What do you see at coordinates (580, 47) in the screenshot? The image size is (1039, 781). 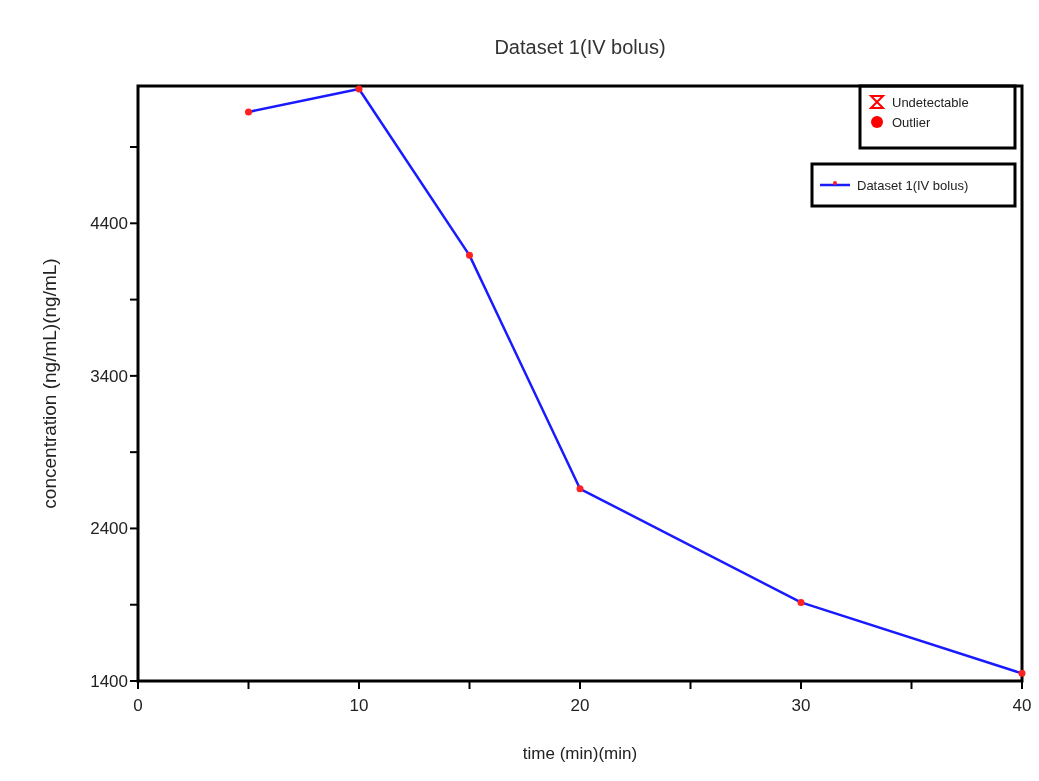 I see `chart-title: Dataset 1(IV bolus)` at bounding box center [580, 47].